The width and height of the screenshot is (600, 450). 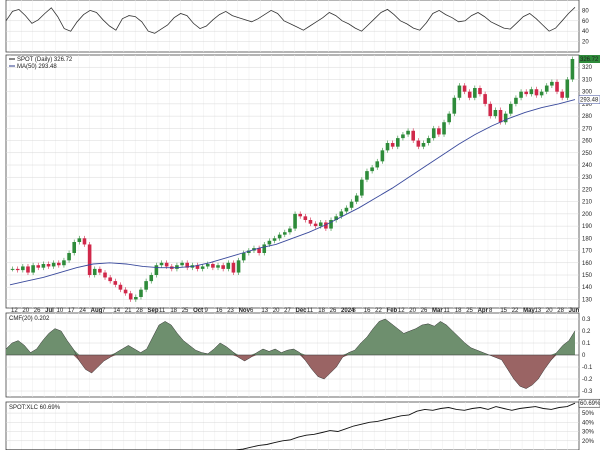 I want to click on x-axis-tick-label: 23, so click(x=230, y=311).